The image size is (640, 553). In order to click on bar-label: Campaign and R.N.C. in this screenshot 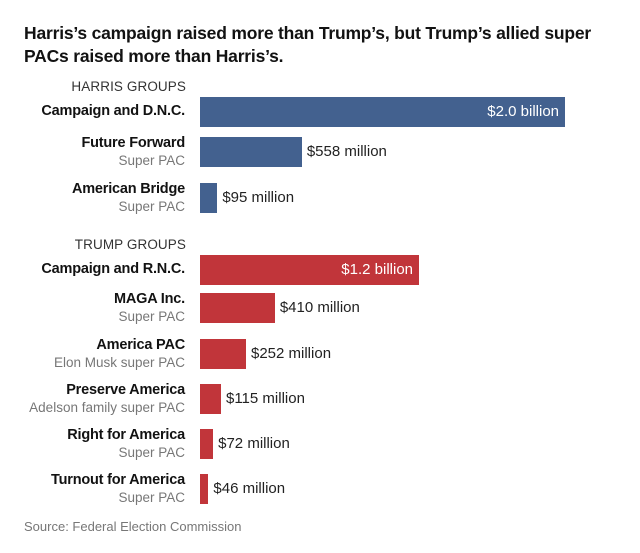, I will do `click(113, 269)`.